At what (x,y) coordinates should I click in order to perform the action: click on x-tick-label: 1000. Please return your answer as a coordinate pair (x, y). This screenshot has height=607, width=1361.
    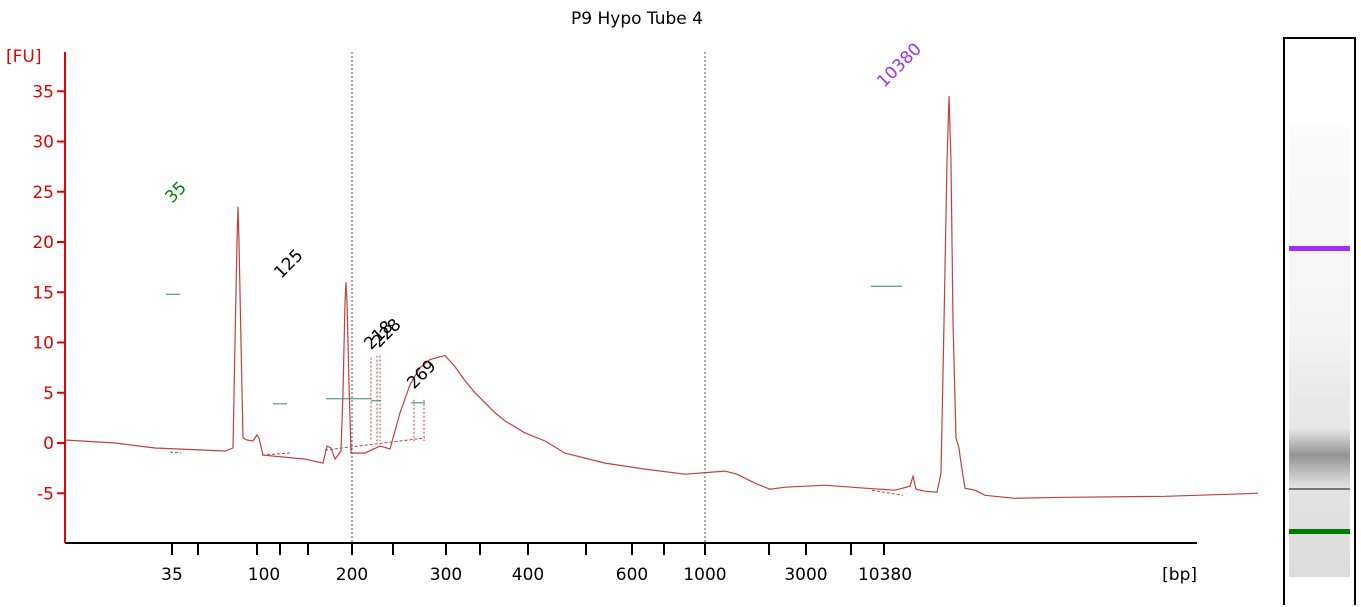
    Looking at the image, I should click on (704, 575).